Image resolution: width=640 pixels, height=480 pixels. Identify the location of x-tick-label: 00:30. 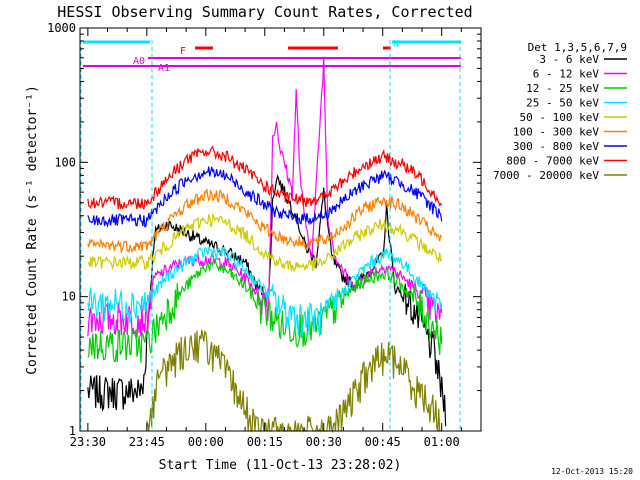
(324, 442).